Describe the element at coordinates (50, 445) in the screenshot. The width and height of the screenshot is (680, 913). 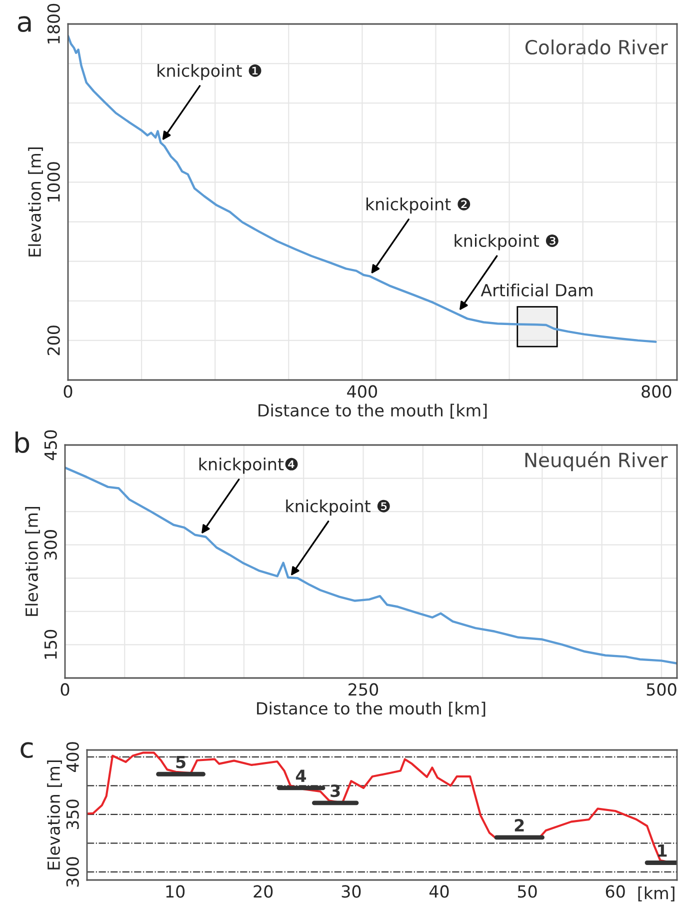
I see `y-tick-label: 450` at that location.